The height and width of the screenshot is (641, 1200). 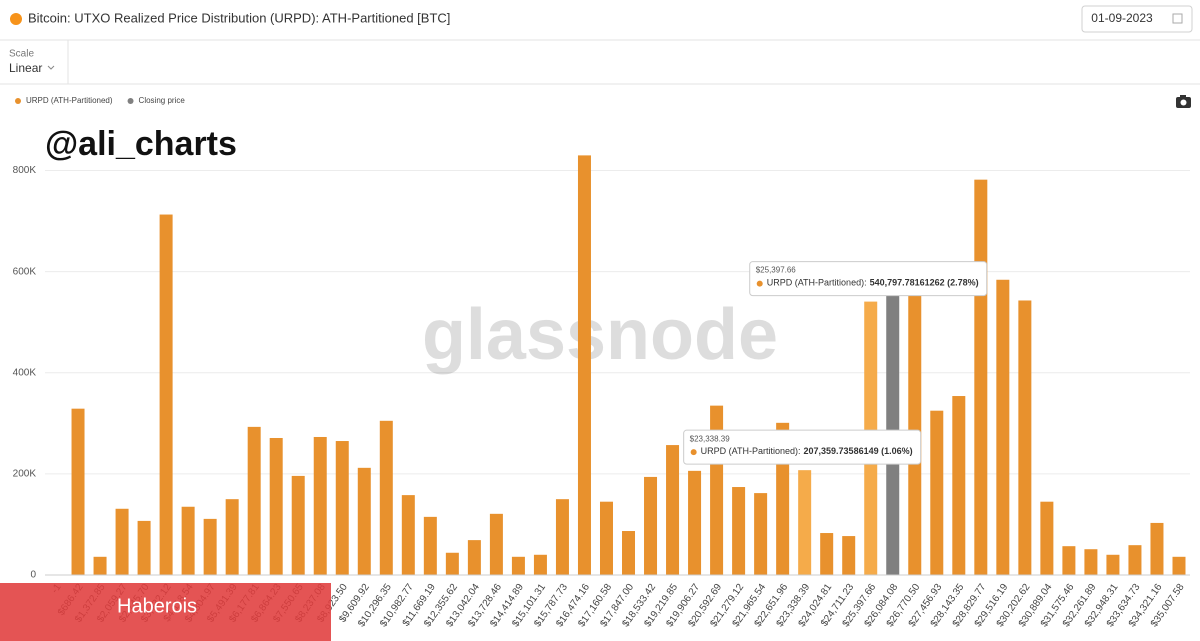 What do you see at coordinates (33, 575) in the screenshot?
I see `y-tick-label: 0` at bounding box center [33, 575].